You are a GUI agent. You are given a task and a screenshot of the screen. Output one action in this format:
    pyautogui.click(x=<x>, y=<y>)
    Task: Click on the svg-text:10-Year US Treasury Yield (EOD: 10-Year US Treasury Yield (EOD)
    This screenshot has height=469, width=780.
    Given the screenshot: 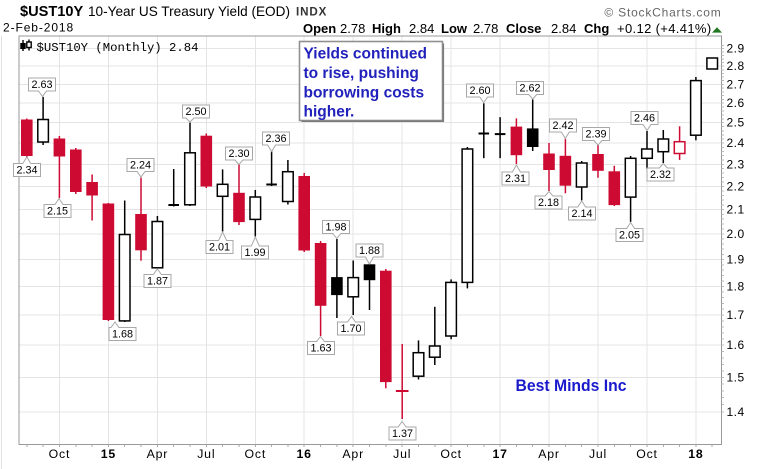 What is the action you would take?
    pyautogui.click(x=189, y=11)
    